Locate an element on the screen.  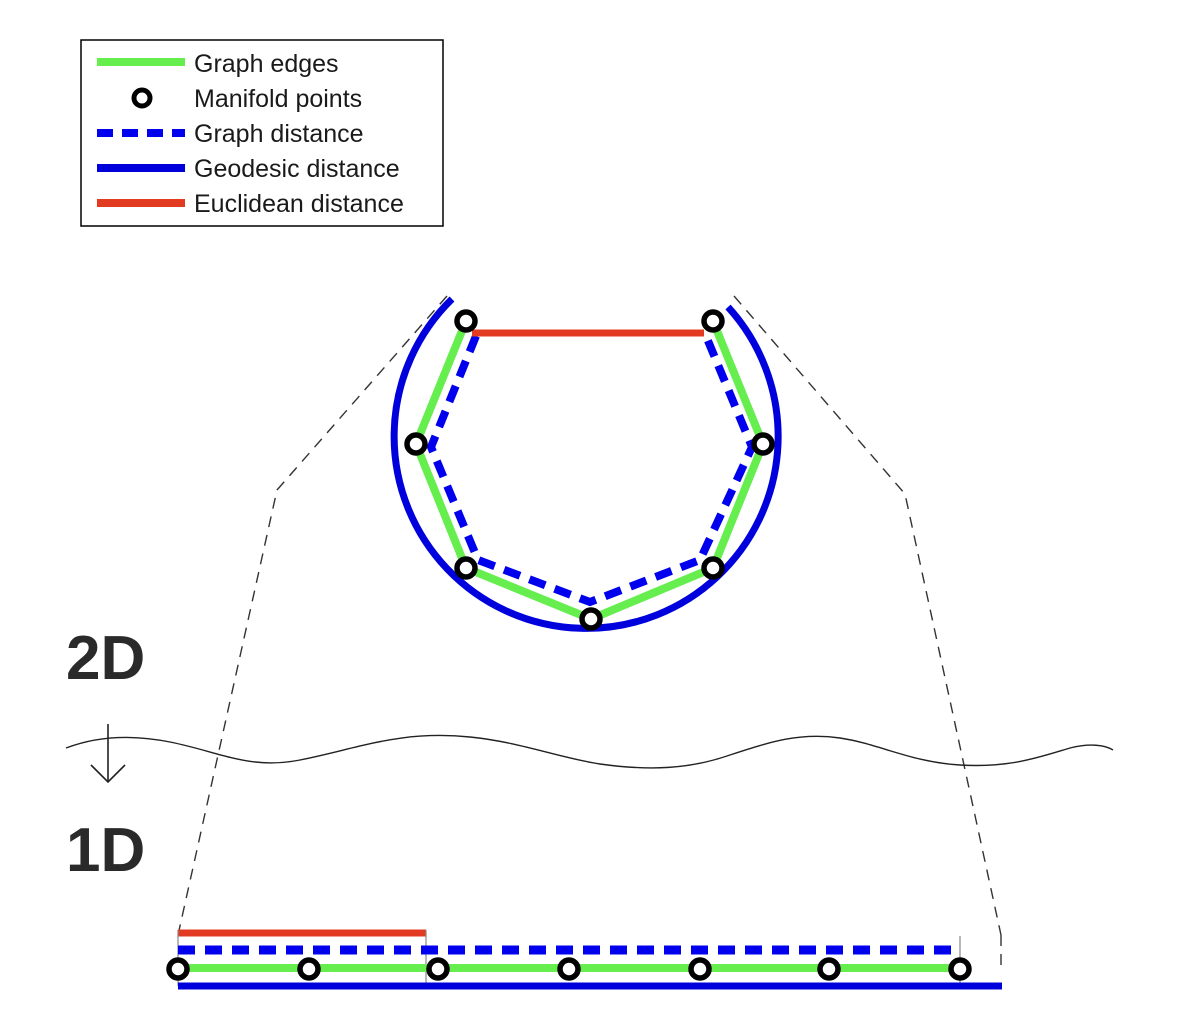
left-projection-guide is located at coordinates (312, 615).